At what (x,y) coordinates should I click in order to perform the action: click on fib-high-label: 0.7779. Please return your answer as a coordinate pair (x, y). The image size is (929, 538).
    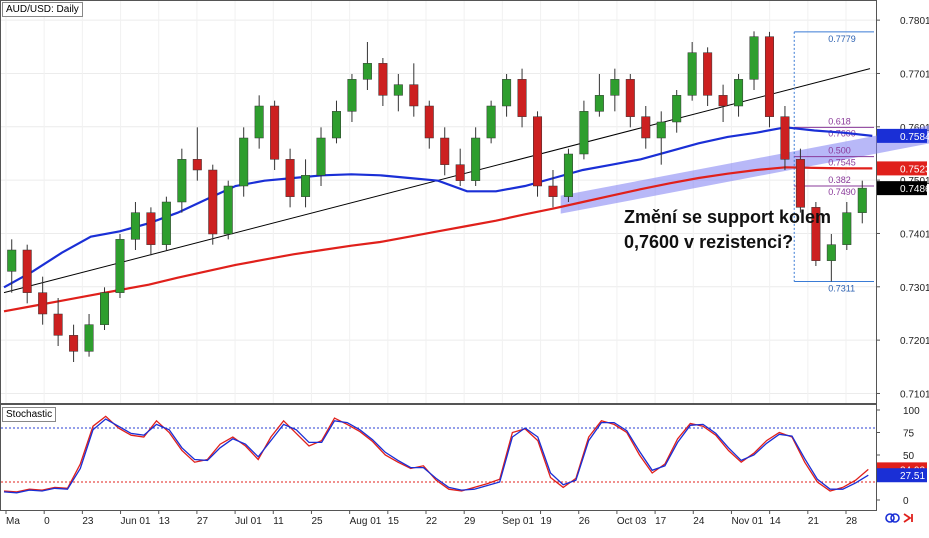
    Looking at the image, I should click on (842, 39).